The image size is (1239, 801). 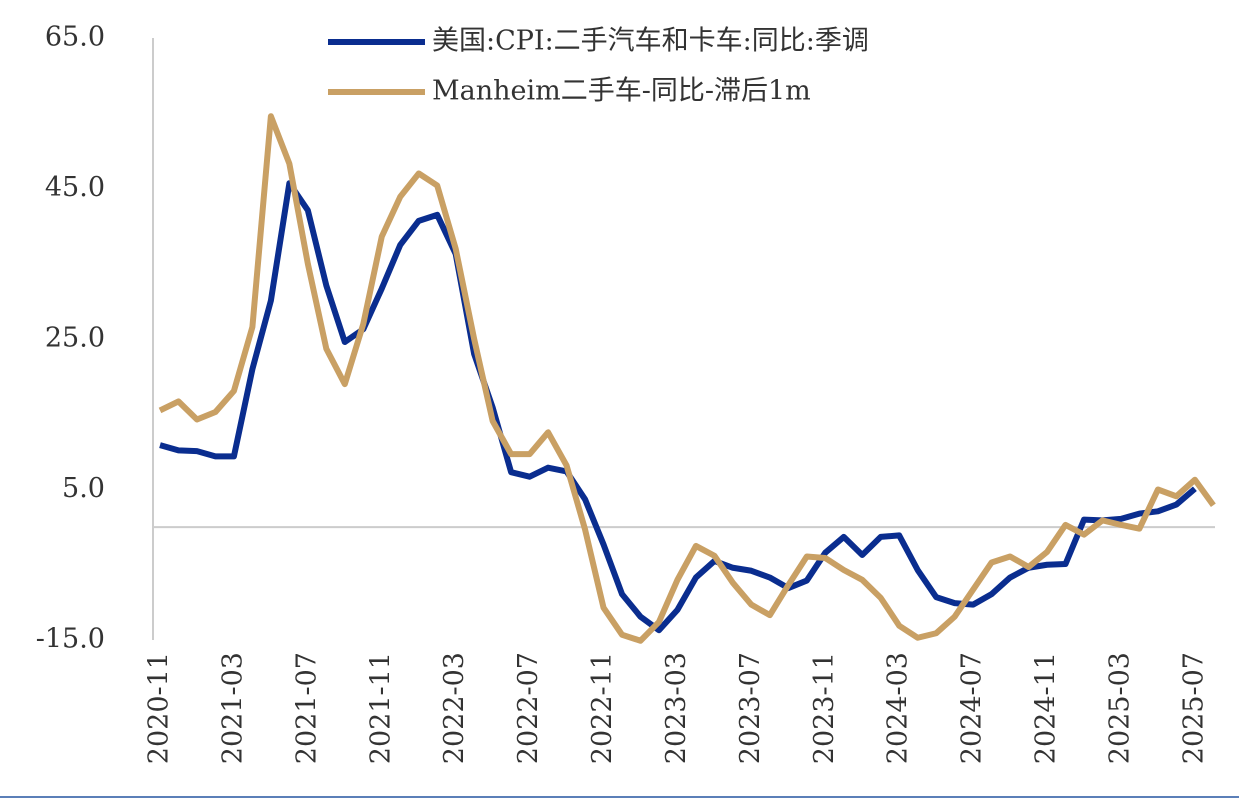 I want to click on x-tick-label: 2024-11, so click(x=1046, y=708).